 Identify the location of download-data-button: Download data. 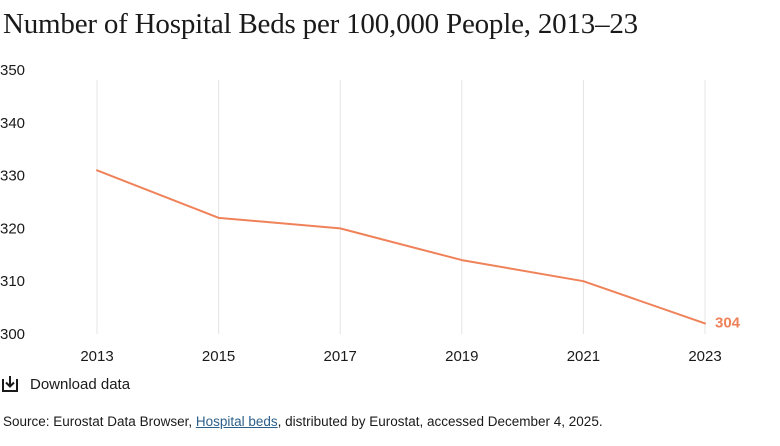
(65, 384).